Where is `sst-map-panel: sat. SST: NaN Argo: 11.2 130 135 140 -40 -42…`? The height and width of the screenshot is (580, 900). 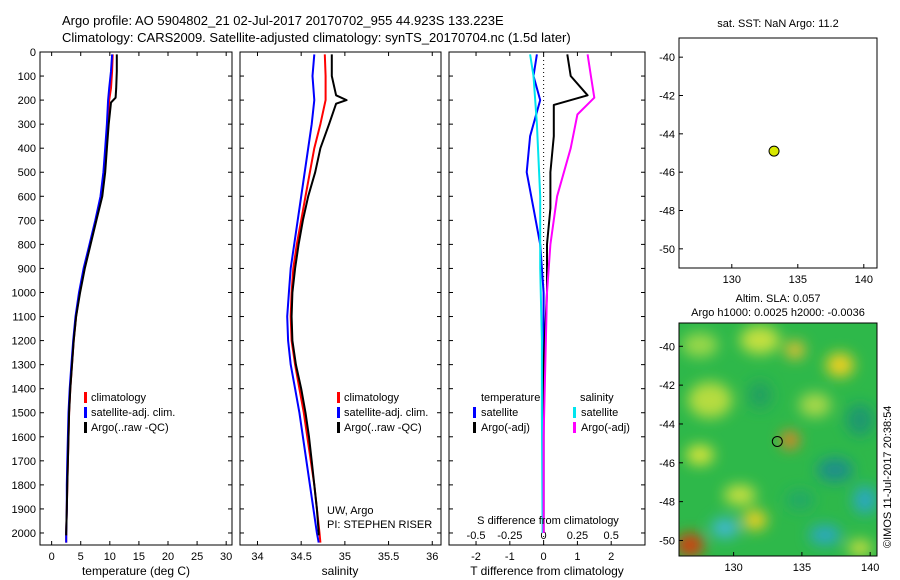
sst-map-panel: sat. SST: NaN Argo: 11.2 130 135 140 -40 -42… is located at coordinates (768, 152).